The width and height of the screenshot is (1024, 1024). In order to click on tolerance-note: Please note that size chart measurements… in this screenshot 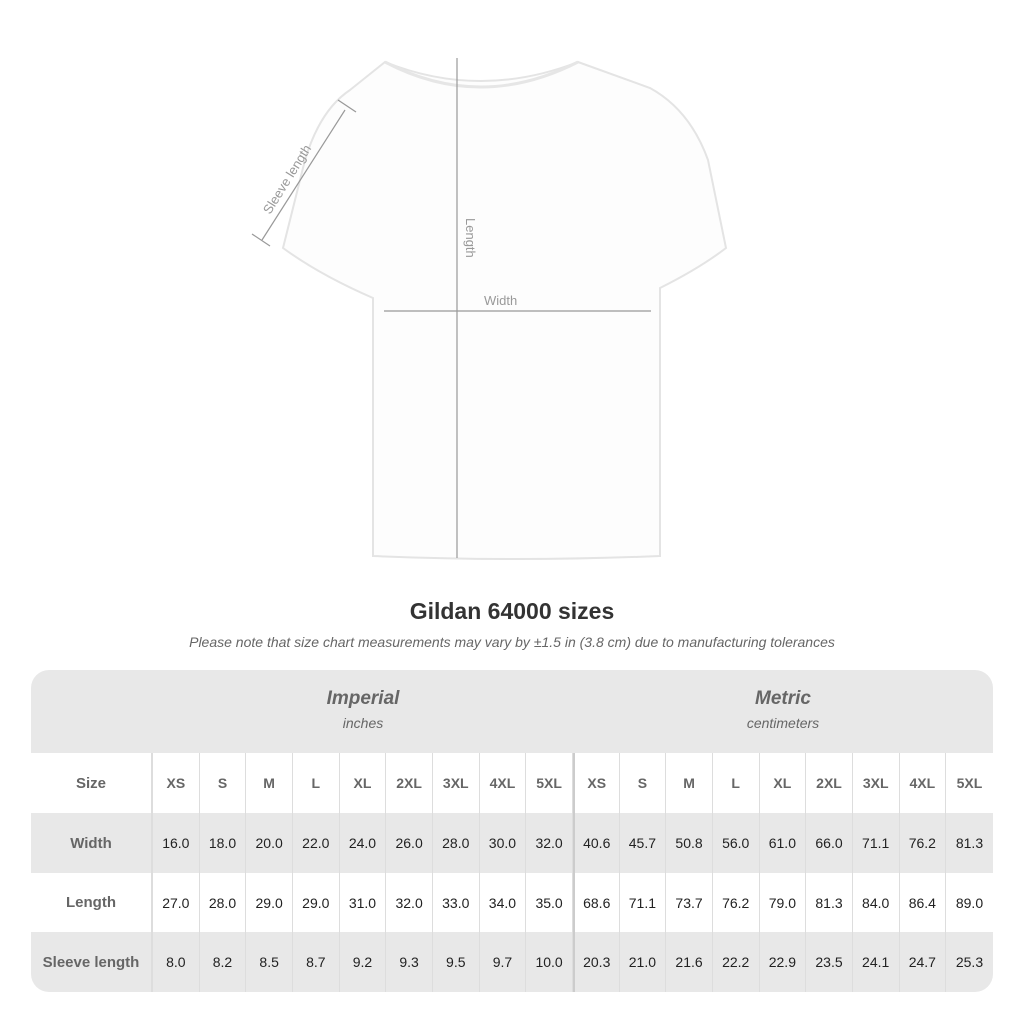, I will do `click(512, 642)`.